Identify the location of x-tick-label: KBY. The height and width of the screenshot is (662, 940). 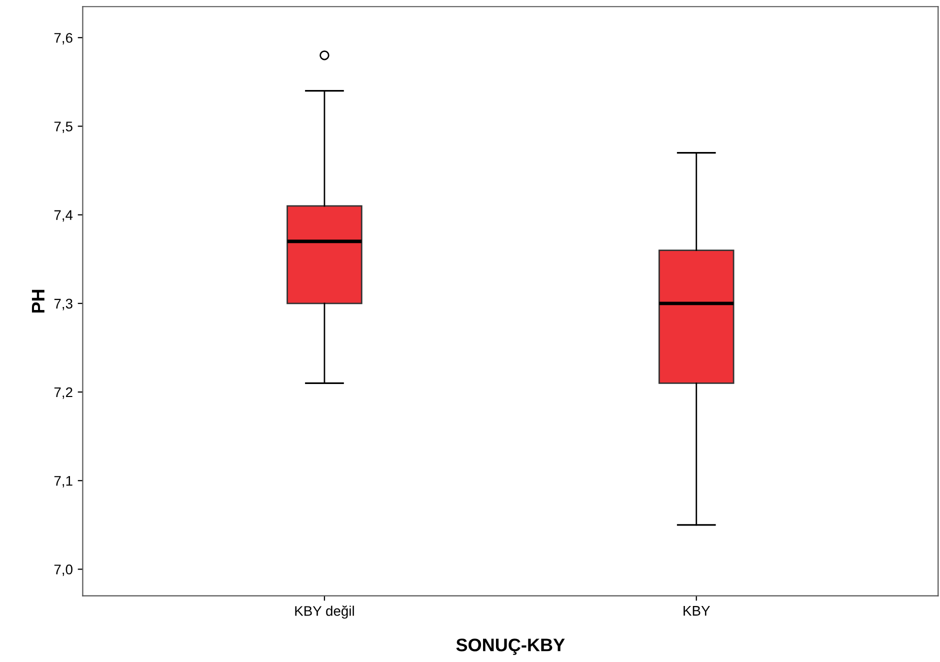
(697, 611).